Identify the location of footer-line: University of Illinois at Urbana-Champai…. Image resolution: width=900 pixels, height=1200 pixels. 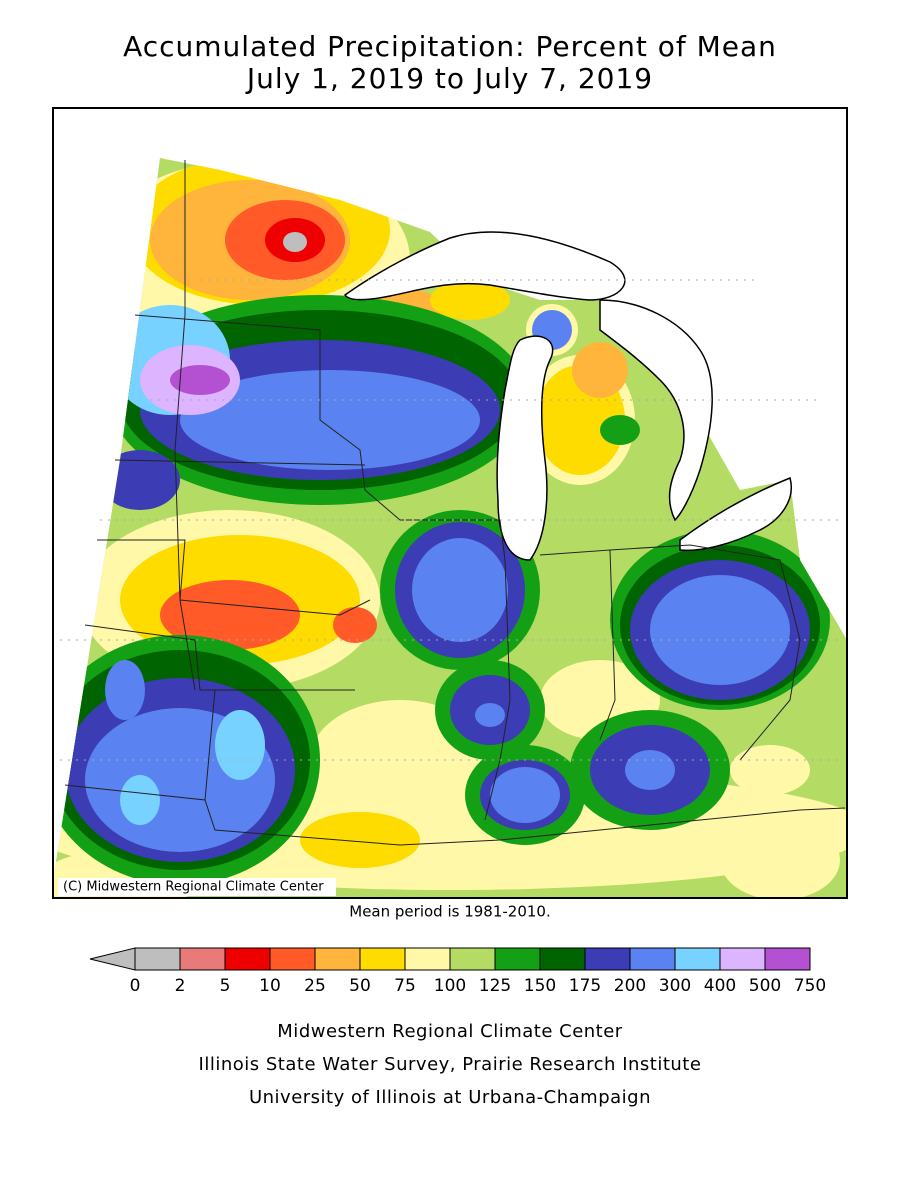
(450, 1097).